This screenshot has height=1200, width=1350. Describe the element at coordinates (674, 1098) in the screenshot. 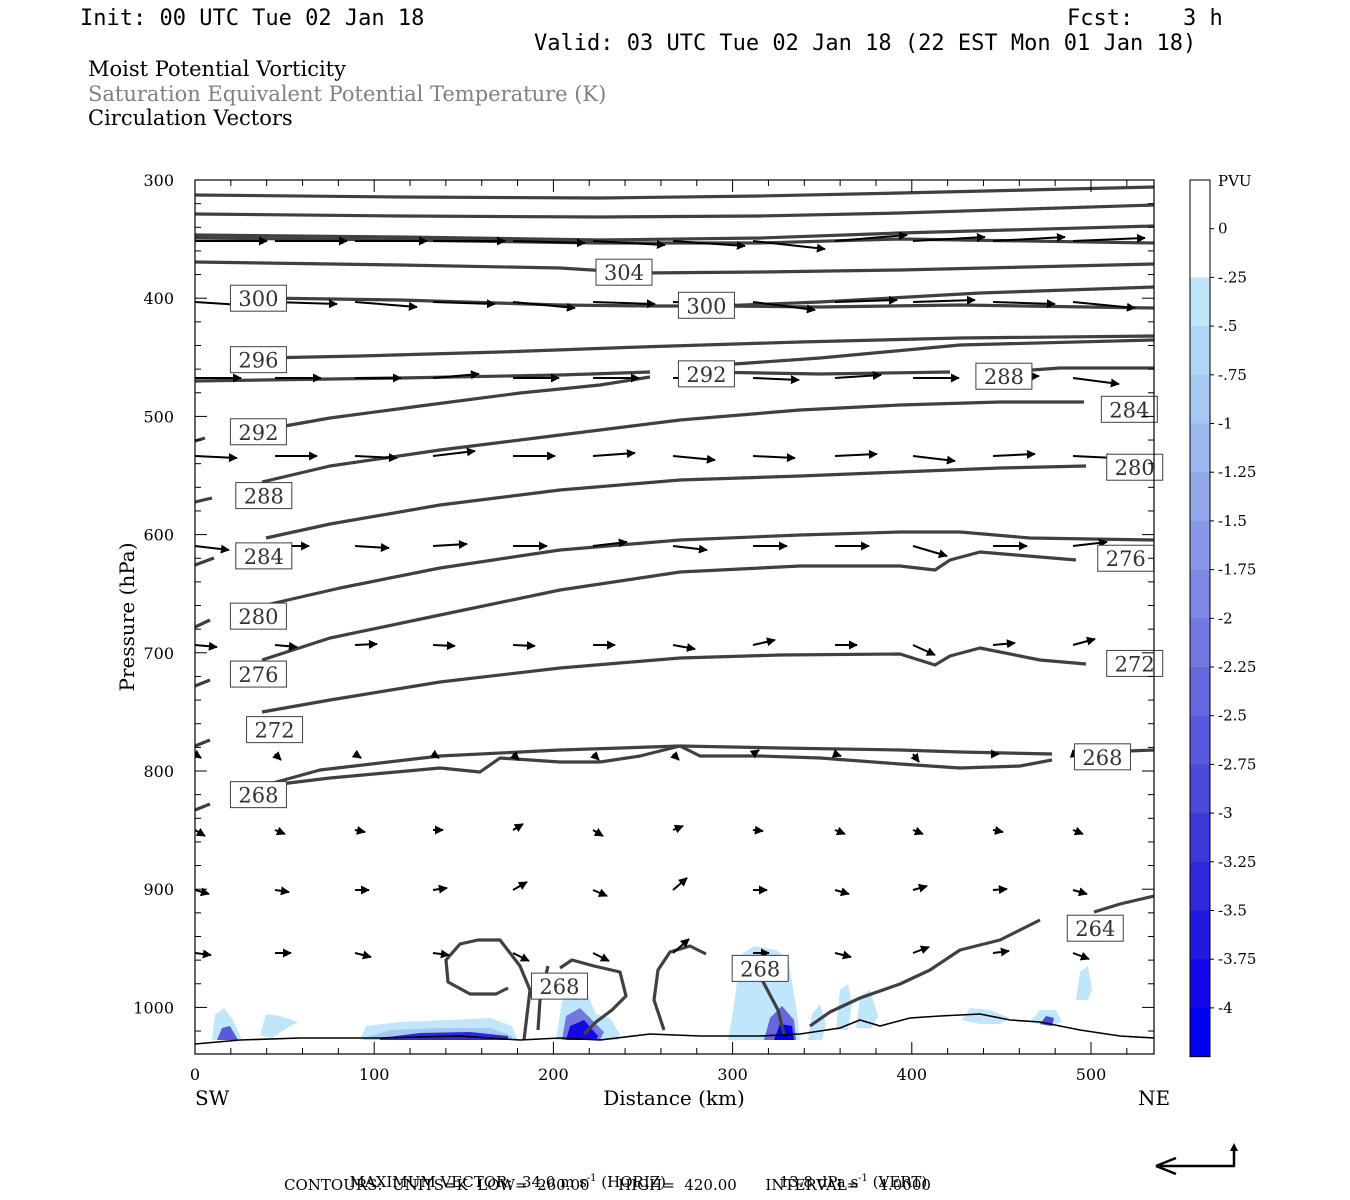

I see `x-axis-label: Distance (km)` at that location.